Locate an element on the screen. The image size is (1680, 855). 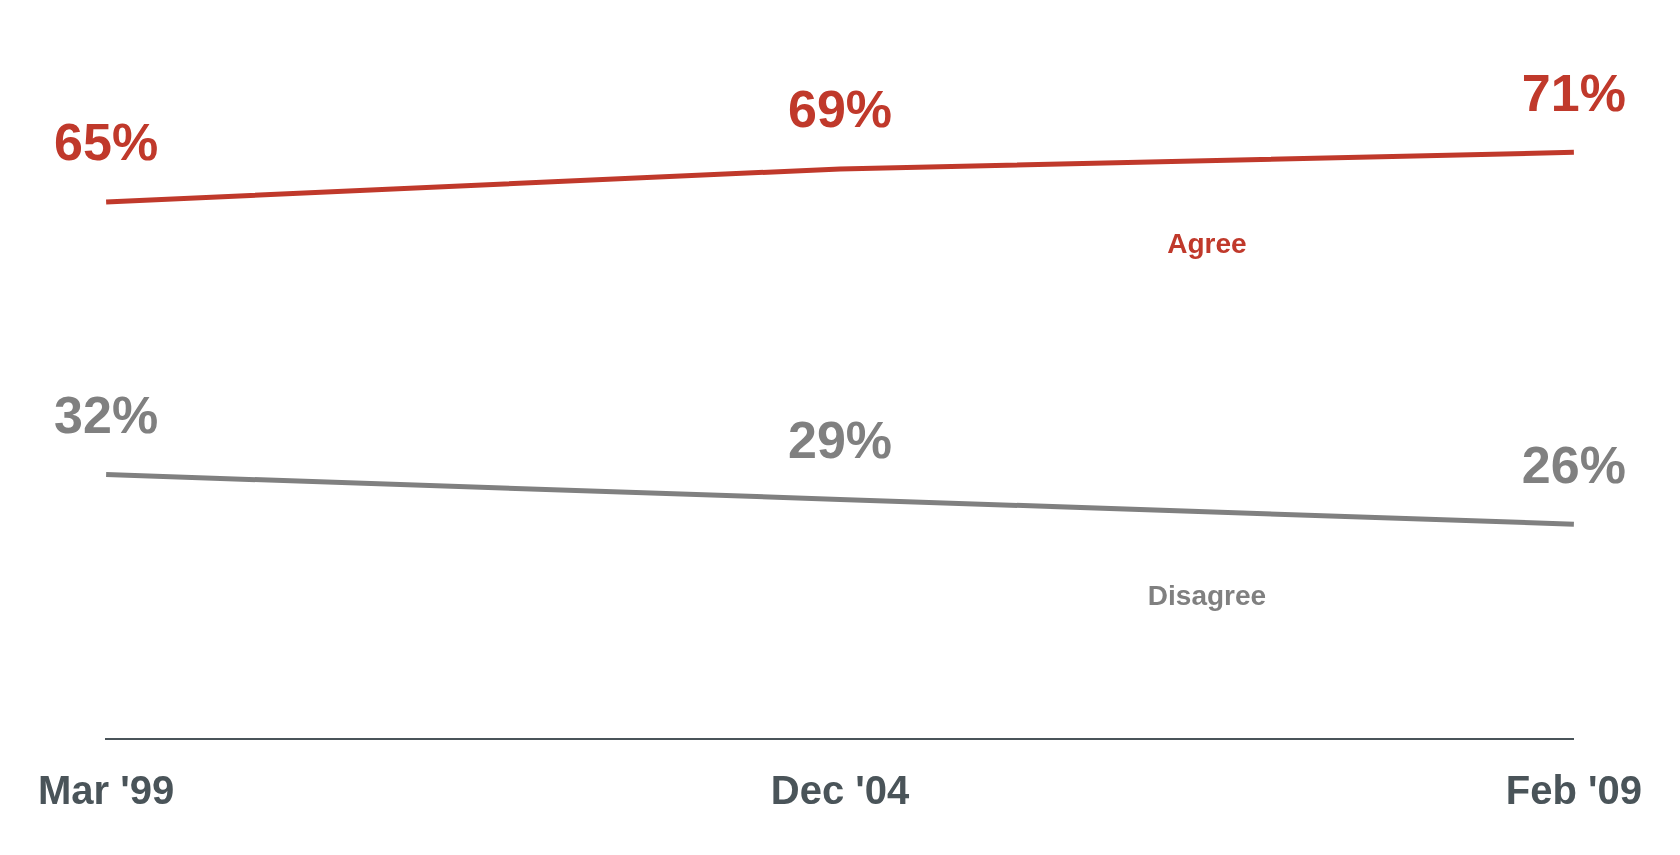
x-tick-label: Mar '99 is located at coordinates (106, 790).